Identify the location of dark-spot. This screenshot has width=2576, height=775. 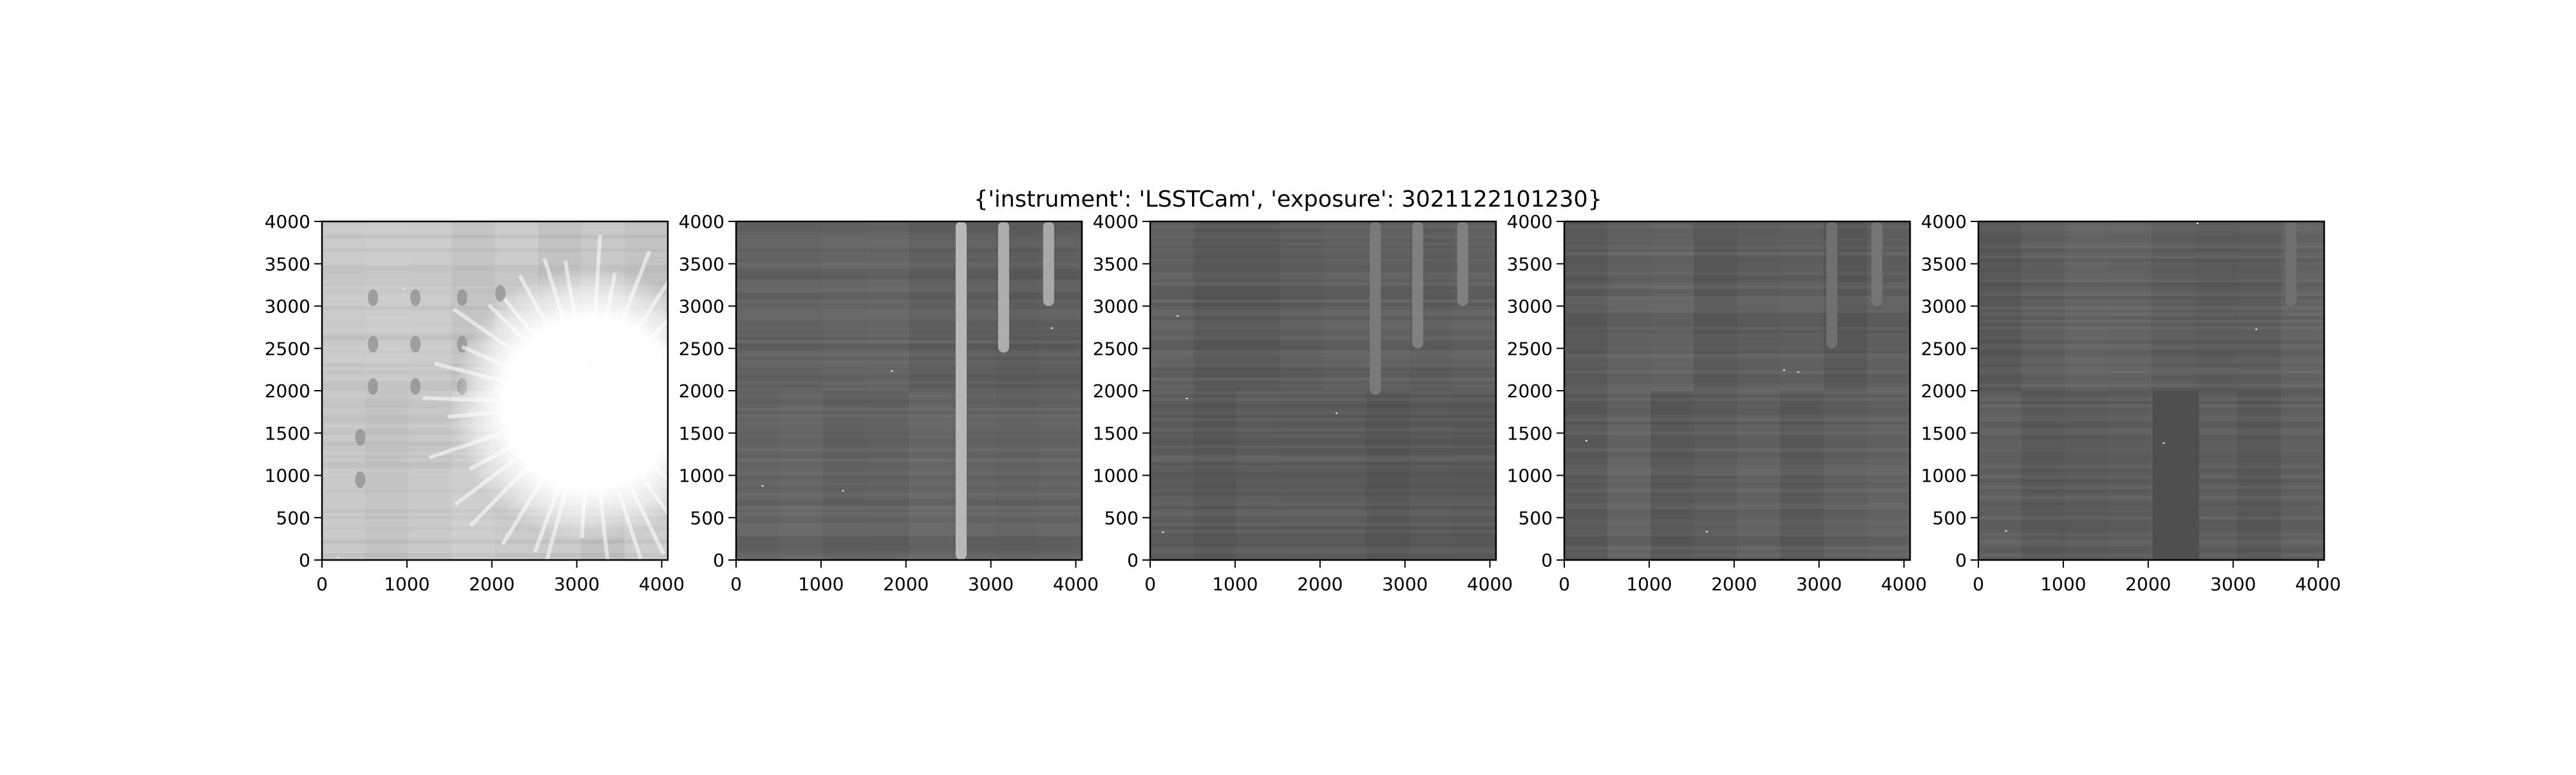
(415, 386).